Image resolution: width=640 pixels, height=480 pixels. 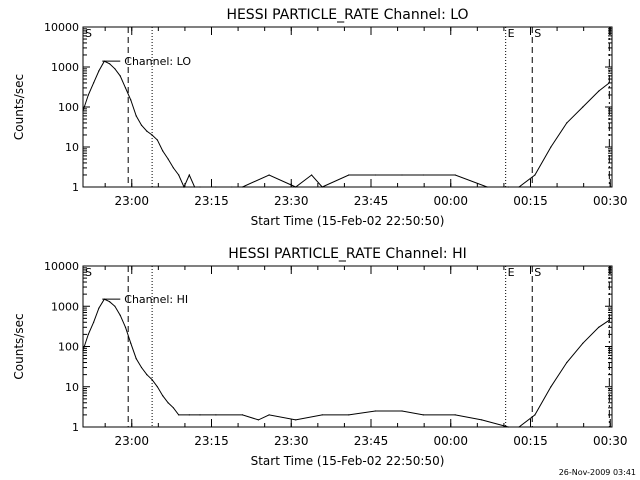 I want to click on chart-title: HESSI PARTICLE_RATE Channel: LO, so click(x=347, y=15).